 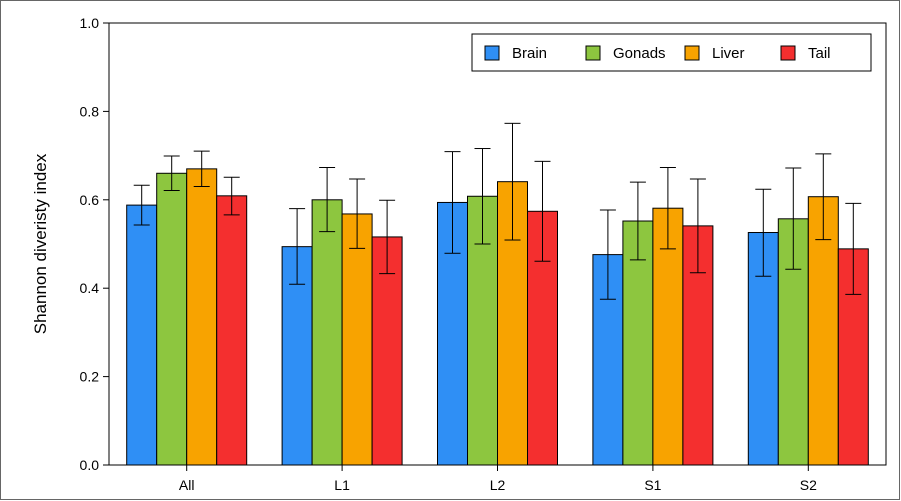 I want to click on legend-label-gonads: Gonads, so click(x=639, y=53).